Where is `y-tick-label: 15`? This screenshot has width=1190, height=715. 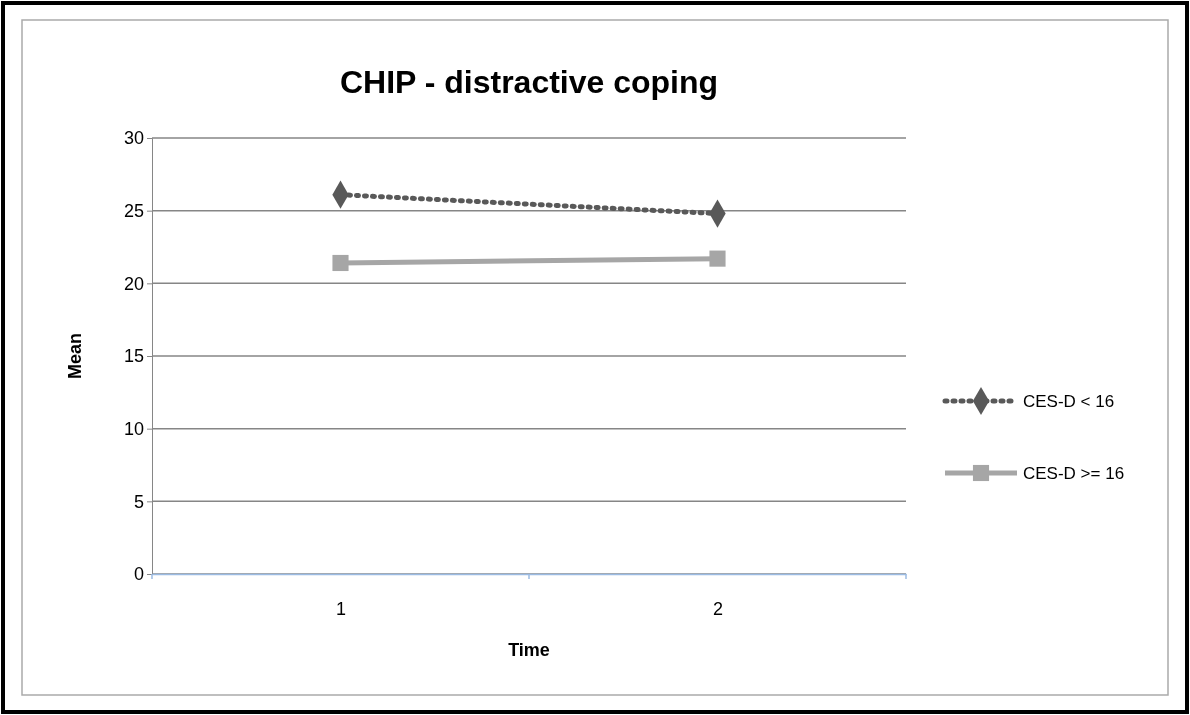 y-tick-label: 15 is located at coordinates (133, 356).